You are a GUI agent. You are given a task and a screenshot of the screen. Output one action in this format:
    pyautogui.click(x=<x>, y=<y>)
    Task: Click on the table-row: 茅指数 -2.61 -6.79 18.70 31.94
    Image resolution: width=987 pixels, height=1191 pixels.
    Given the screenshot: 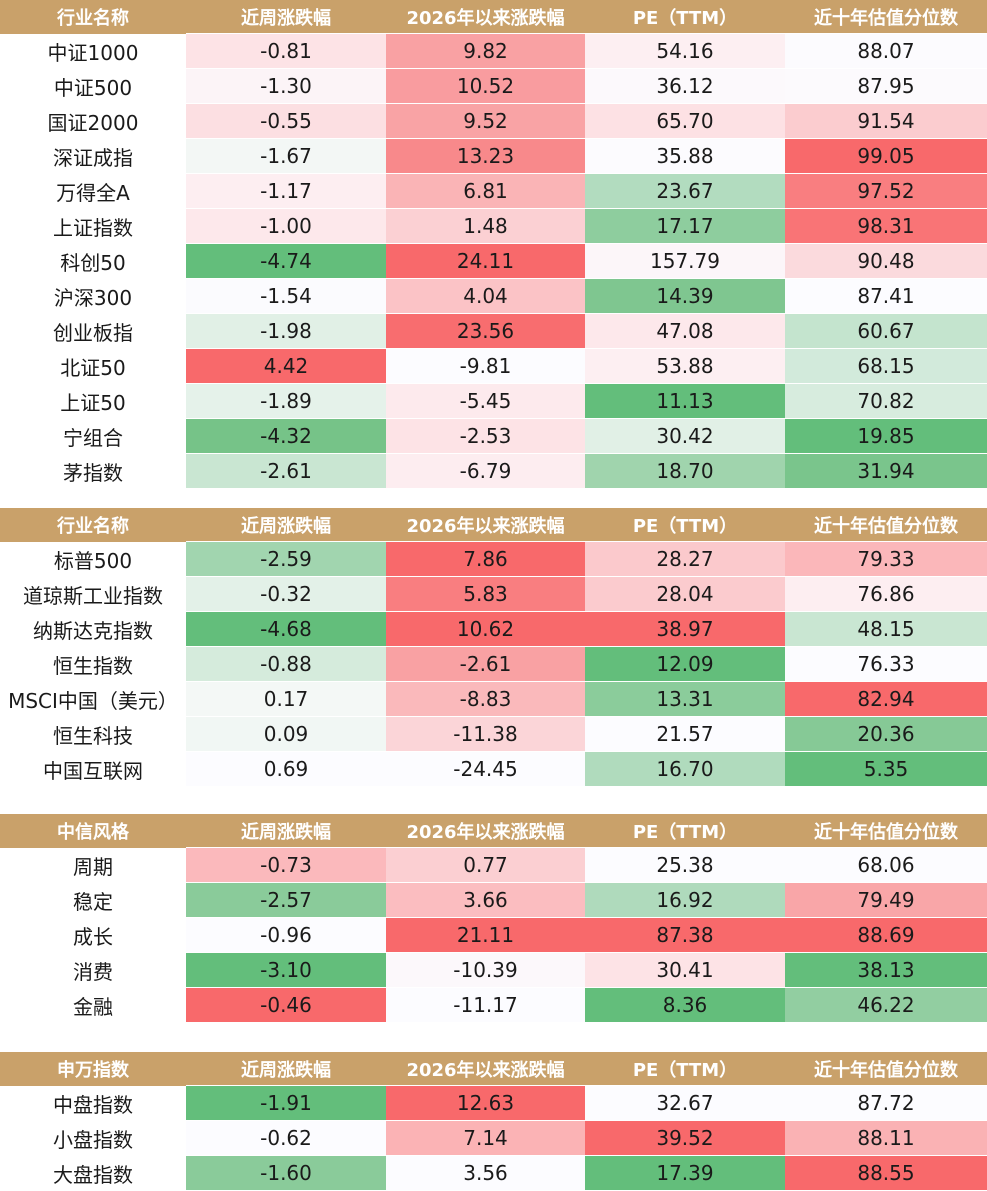 What is the action you would take?
    pyautogui.click(x=493, y=471)
    